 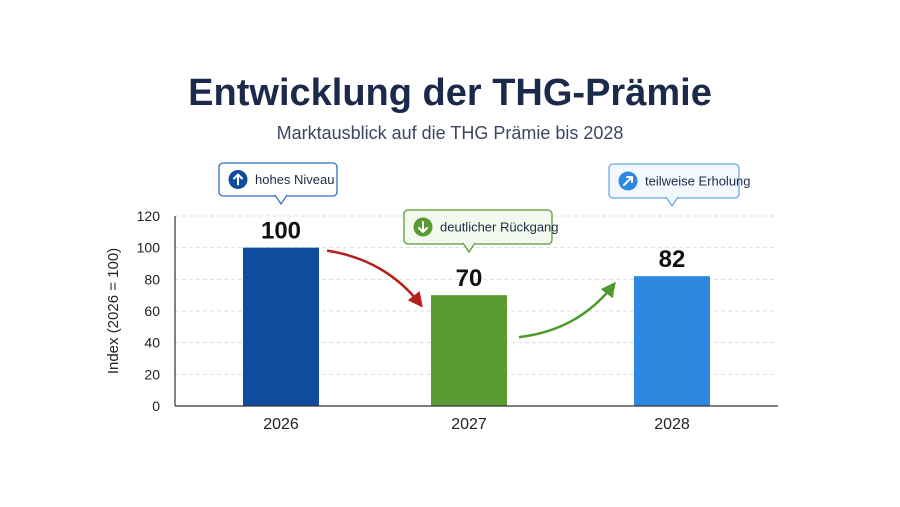 I want to click on bar-2027, so click(x=469, y=350).